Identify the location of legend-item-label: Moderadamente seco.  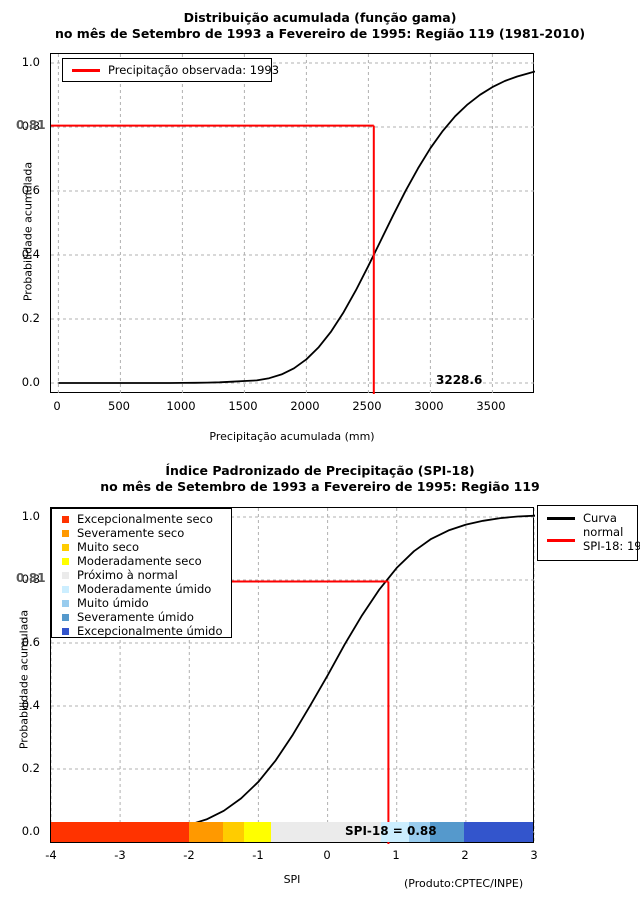
(139, 561).